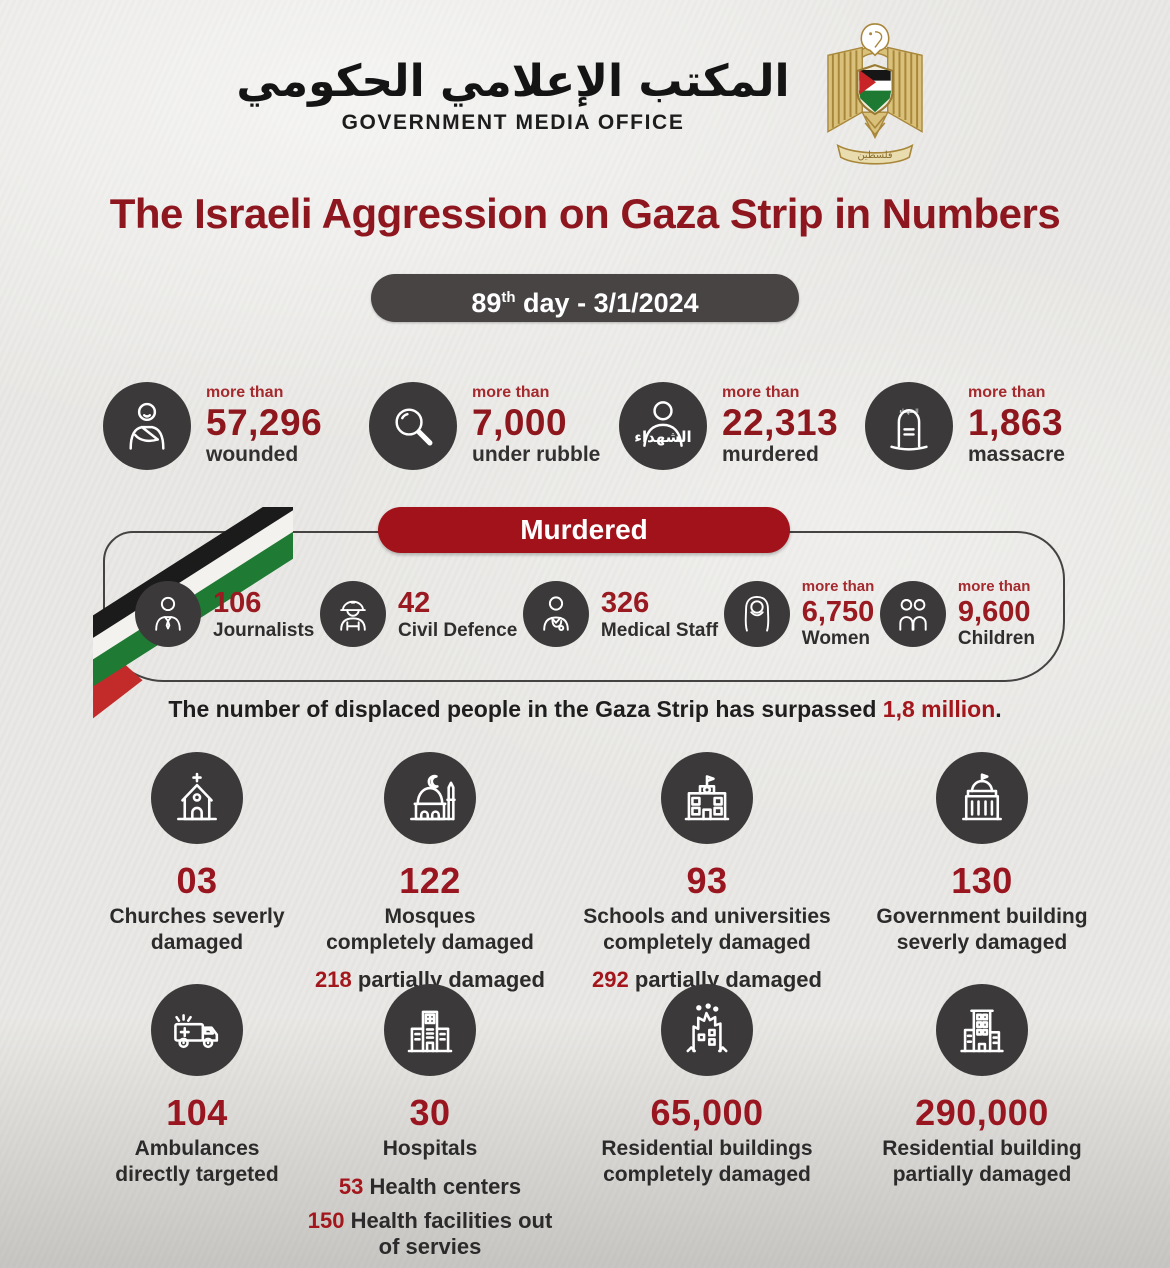 The image size is (1170, 1268). What do you see at coordinates (874, 94) in the screenshot?
I see `palestine-eagle-emblem-icon: فلسطين` at bounding box center [874, 94].